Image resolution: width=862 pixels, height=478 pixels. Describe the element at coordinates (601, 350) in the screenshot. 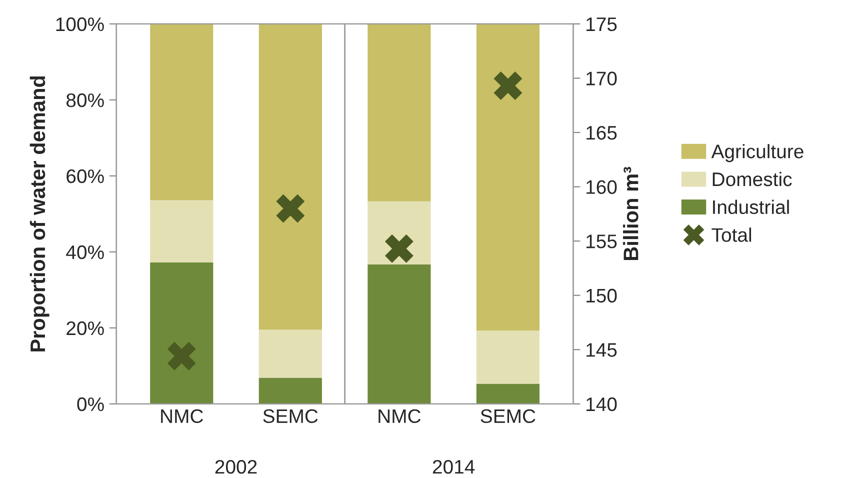

I see `y2-tick-label: 145` at that location.